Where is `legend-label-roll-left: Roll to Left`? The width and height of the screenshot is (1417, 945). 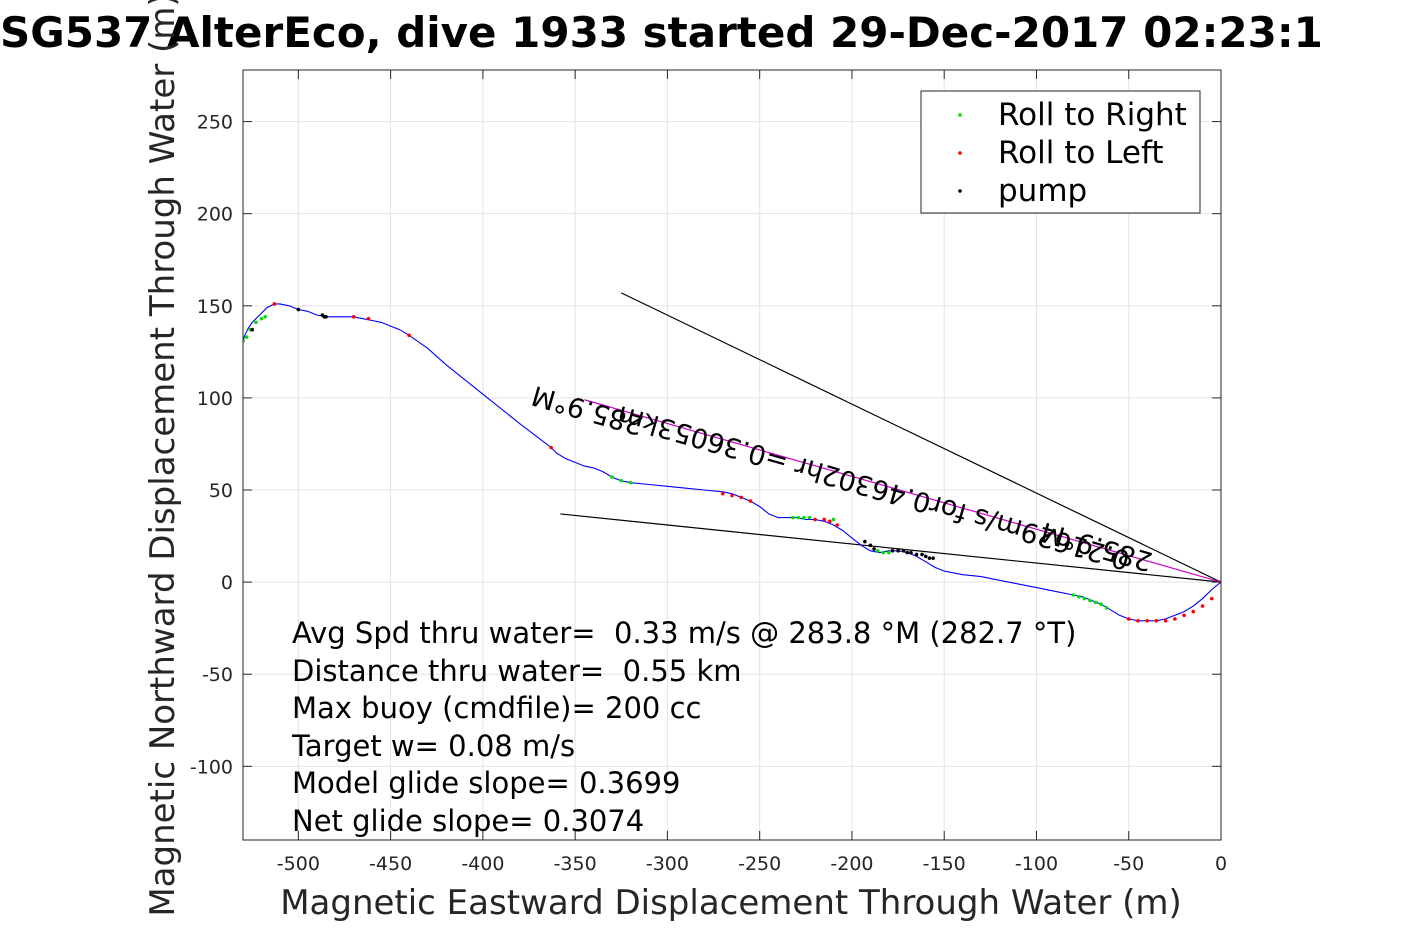
legend-label-roll-left: Roll to Left is located at coordinates (1081, 153).